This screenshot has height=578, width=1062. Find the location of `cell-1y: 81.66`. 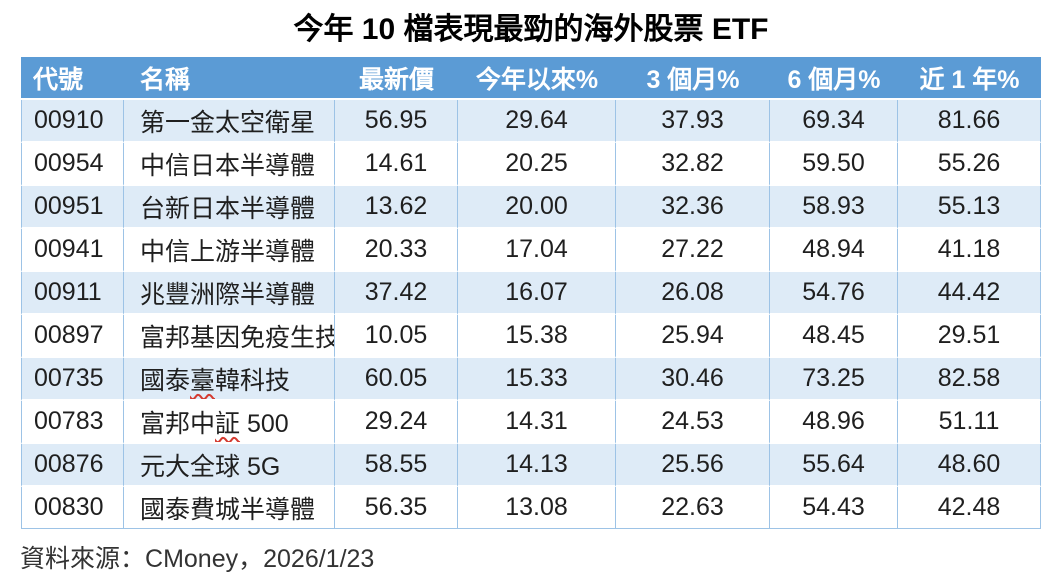

cell-1y: 81.66 is located at coordinates (969, 121).